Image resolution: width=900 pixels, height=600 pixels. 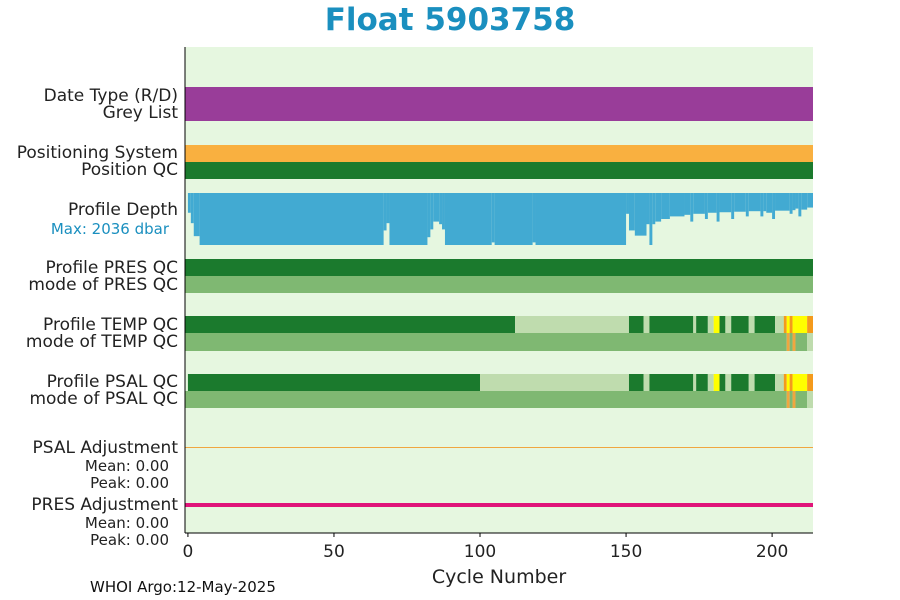 What do you see at coordinates (105, 448) in the screenshot?
I see `label-psal-adjustment: PSAL Adjustment` at bounding box center [105, 448].